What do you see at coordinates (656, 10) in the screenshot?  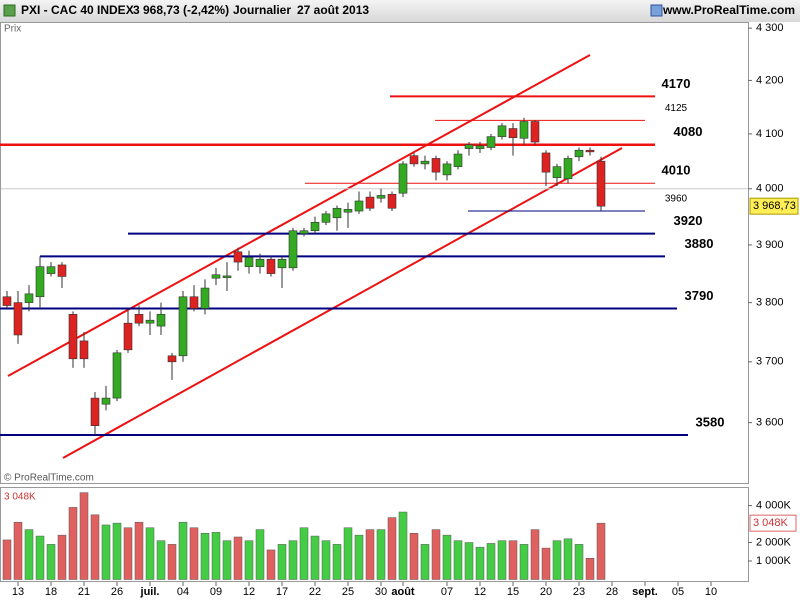 I see `site-icon` at bounding box center [656, 10].